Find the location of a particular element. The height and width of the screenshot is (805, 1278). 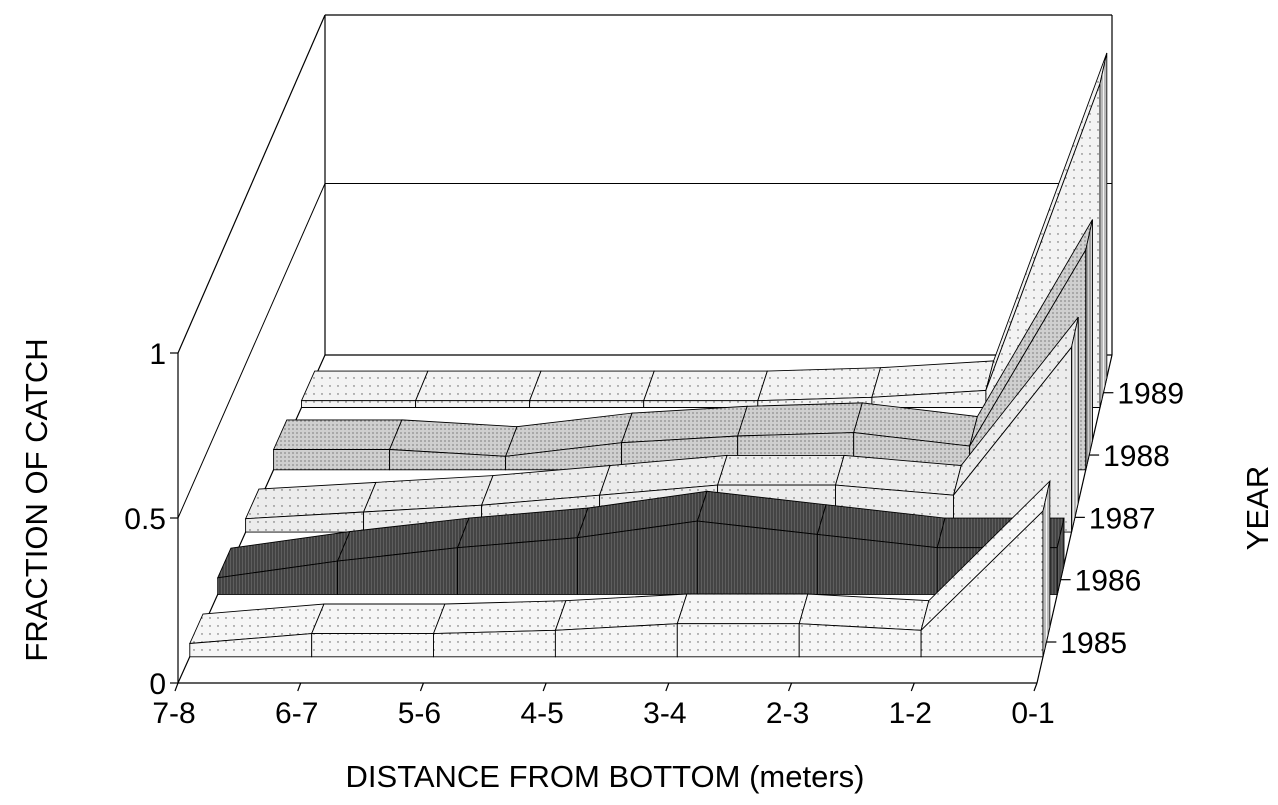

y-tick-label: 0.5 is located at coordinates (145, 519).